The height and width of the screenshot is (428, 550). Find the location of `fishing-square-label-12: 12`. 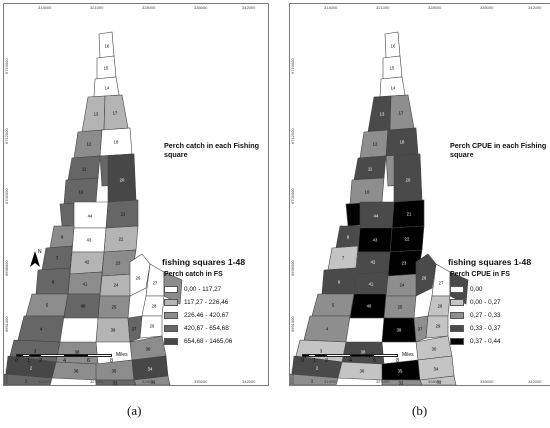

fishing-square-label-12: 12 is located at coordinates (375, 144).